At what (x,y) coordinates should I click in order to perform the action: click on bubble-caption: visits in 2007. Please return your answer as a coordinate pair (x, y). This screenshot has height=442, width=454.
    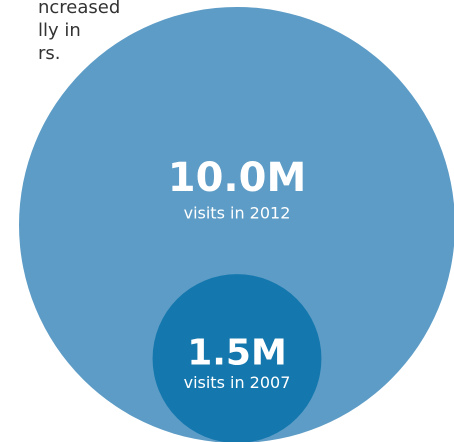
    Looking at the image, I should click on (237, 382).